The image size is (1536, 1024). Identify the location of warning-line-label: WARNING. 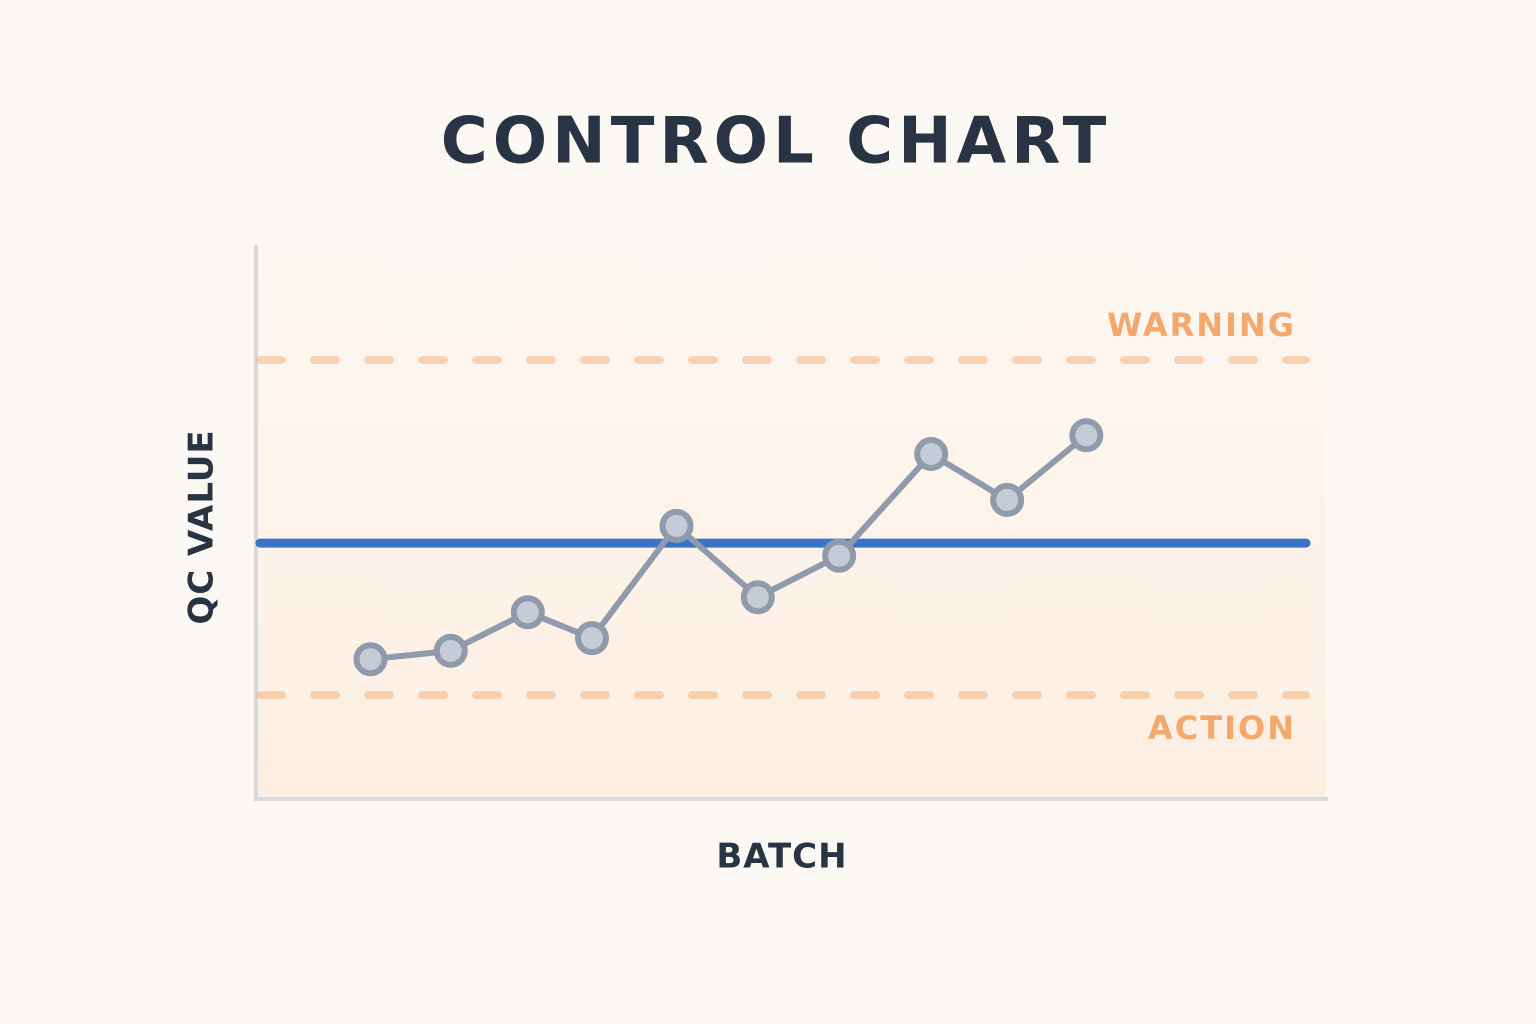
(1201, 325).